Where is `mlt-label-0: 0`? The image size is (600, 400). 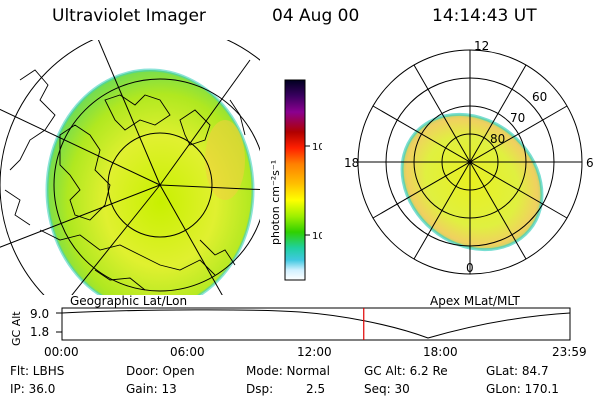 mlt-label-0: 0 is located at coordinates (470, 268).